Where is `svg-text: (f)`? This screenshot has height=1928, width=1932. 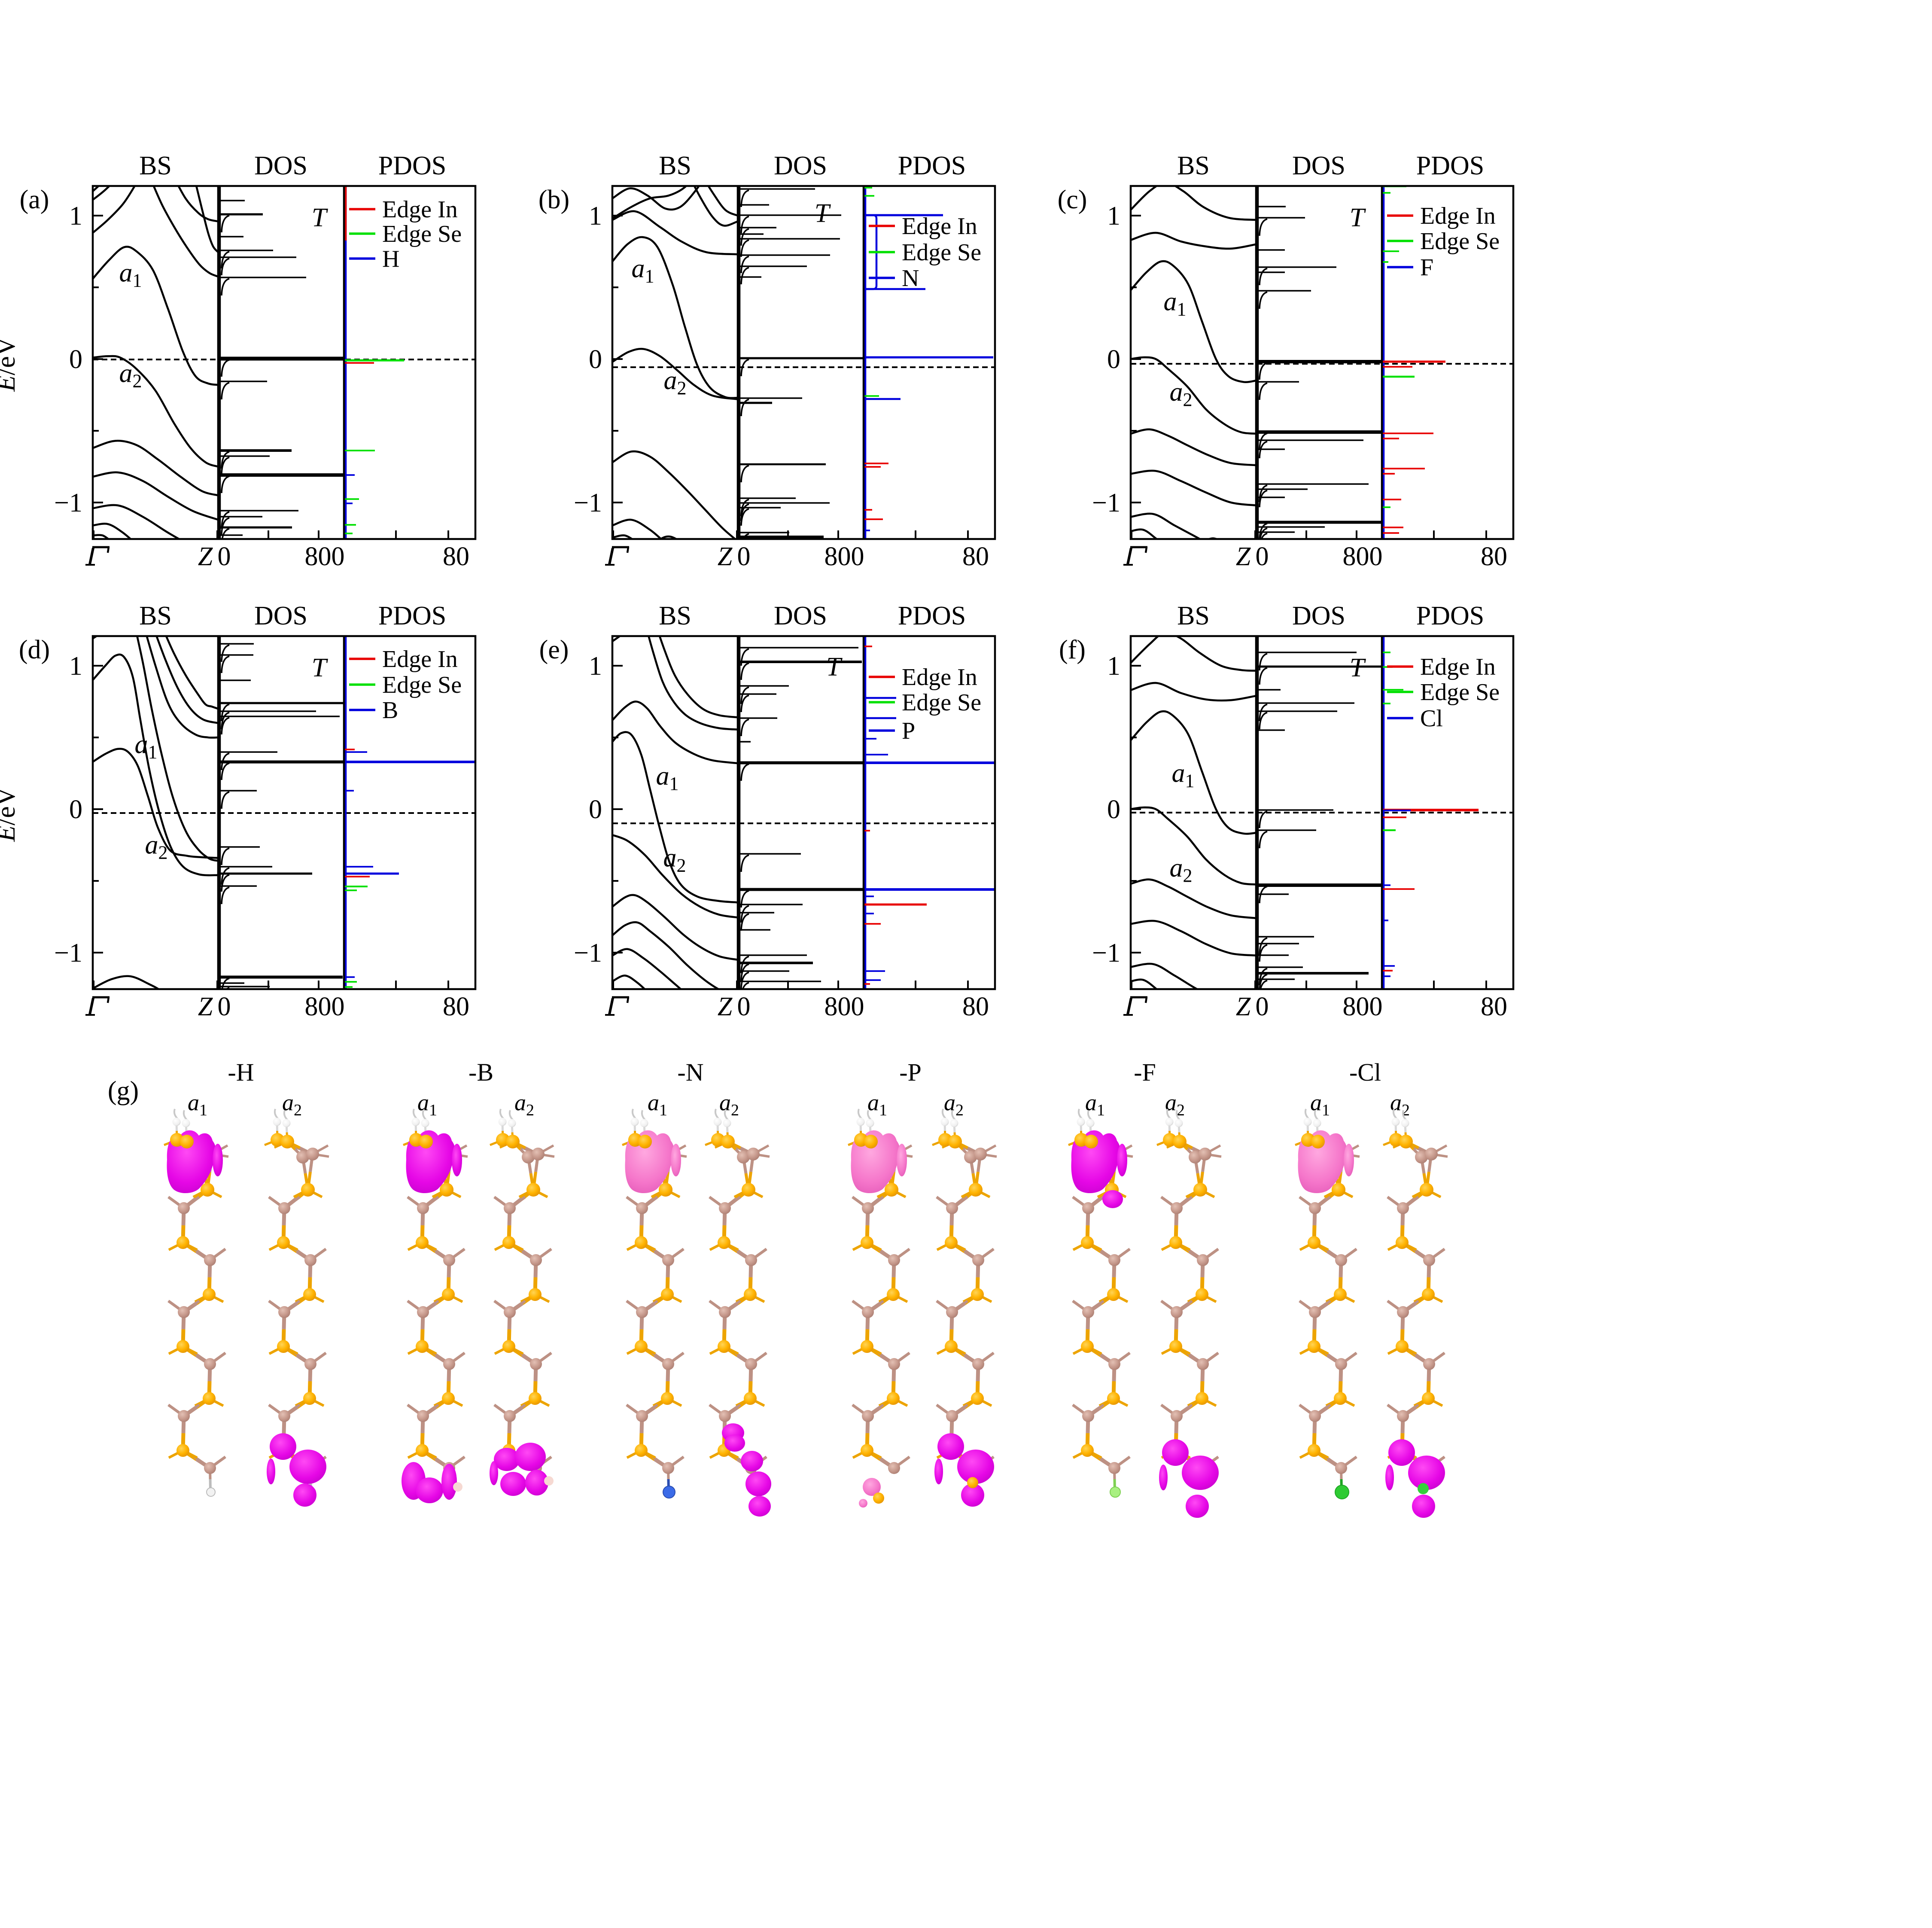 svg-text: (f) is located at coordinates (1072, 649).